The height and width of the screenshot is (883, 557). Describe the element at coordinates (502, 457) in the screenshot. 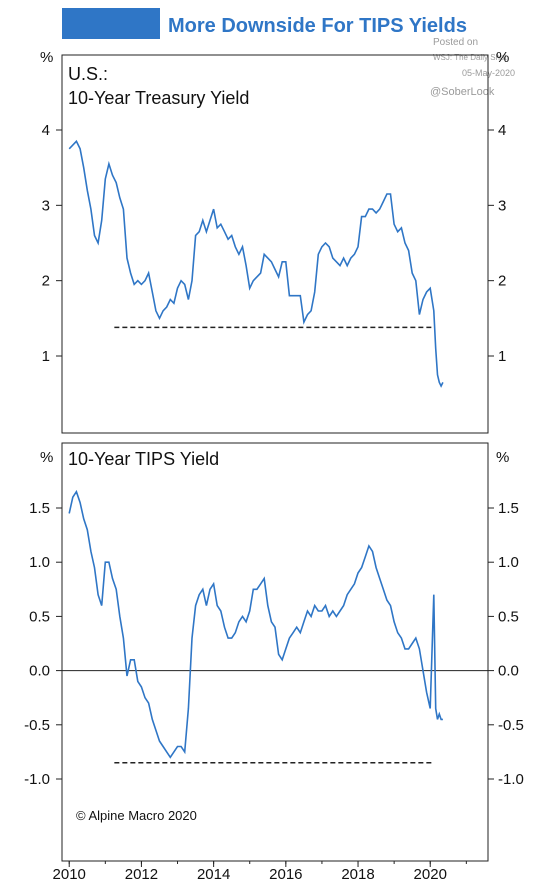

I see `bottom-right-unit-label: %` at that location.